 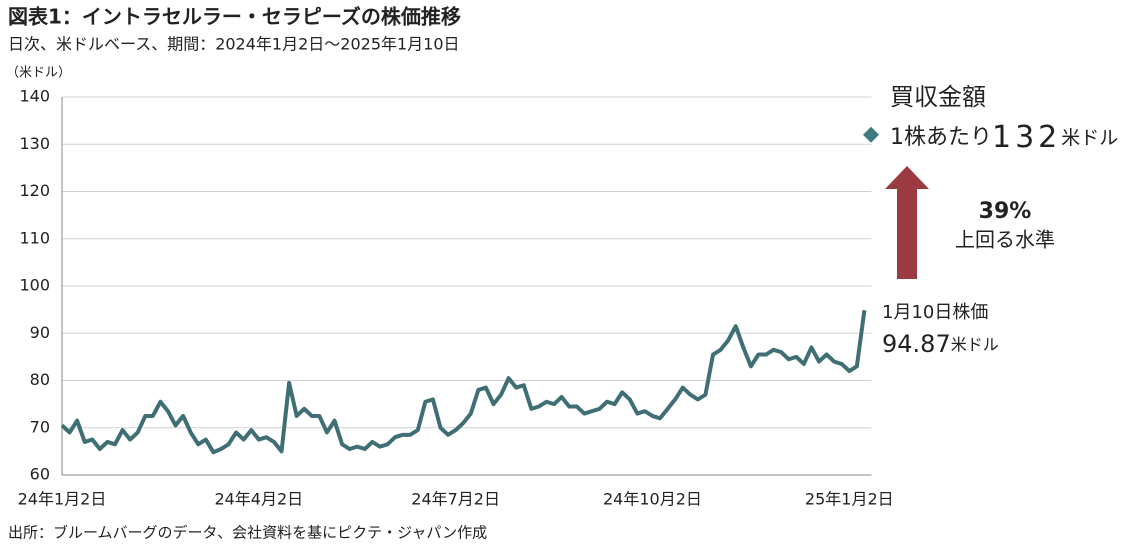 What do you see at coordinates (247, 533) in the screenshot?
I see `source: 出所：ブルームバーグのデータ、会社資料を基にピクテ・ジャパン作成` at bounding box center [247, 533].